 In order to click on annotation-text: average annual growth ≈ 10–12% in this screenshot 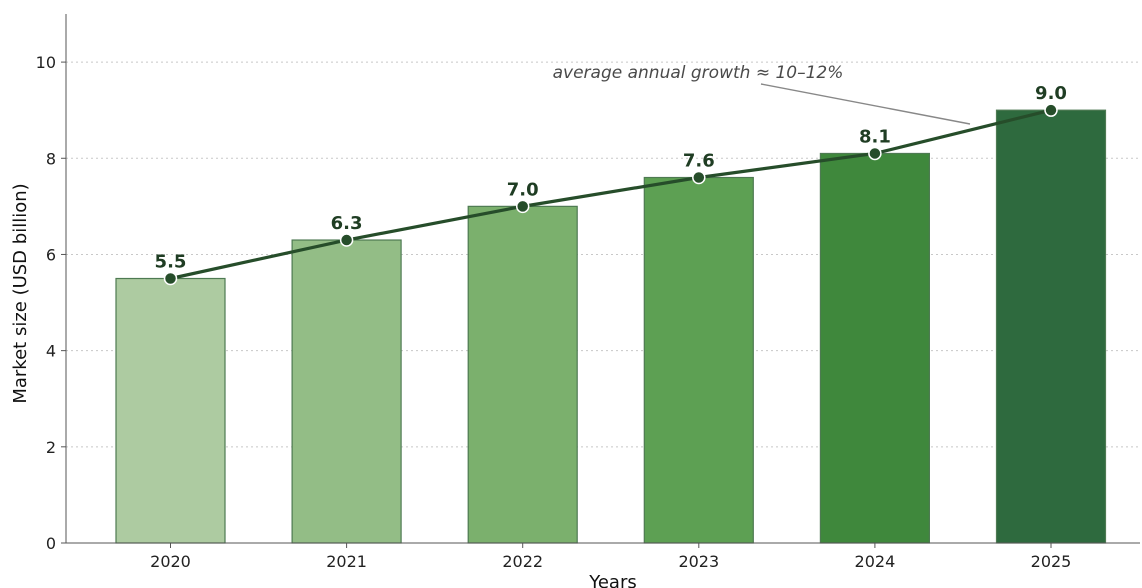, I will do `click(698, 73)`.